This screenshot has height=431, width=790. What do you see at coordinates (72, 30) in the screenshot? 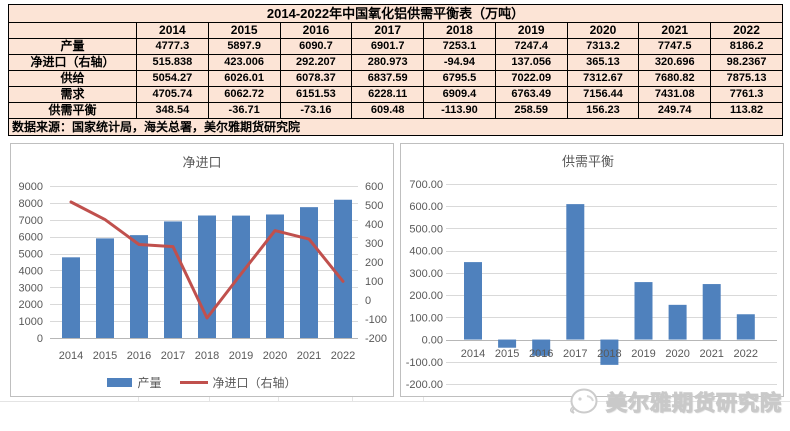
I see `table-corner-cell` at bounding box center [72, 30].